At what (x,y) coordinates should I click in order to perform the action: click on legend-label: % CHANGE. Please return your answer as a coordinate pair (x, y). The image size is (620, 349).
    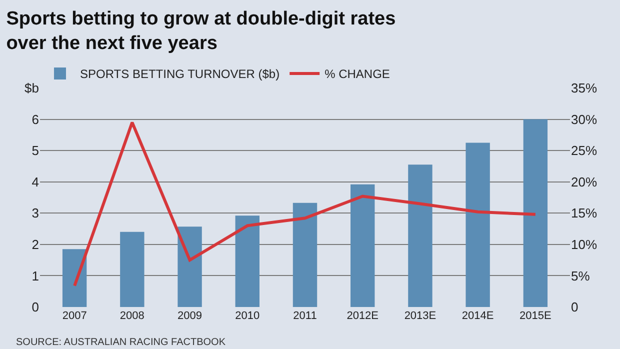
    Looking at the image, I should click on (357, 74).